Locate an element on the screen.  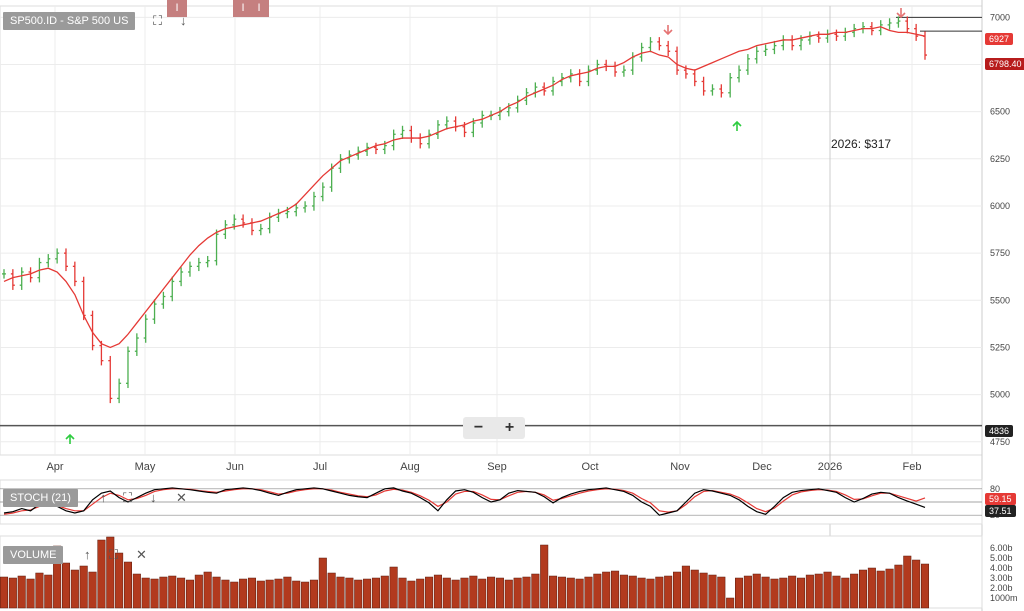
price-tick-label: 5750 is located at coordinates (1000, 253).